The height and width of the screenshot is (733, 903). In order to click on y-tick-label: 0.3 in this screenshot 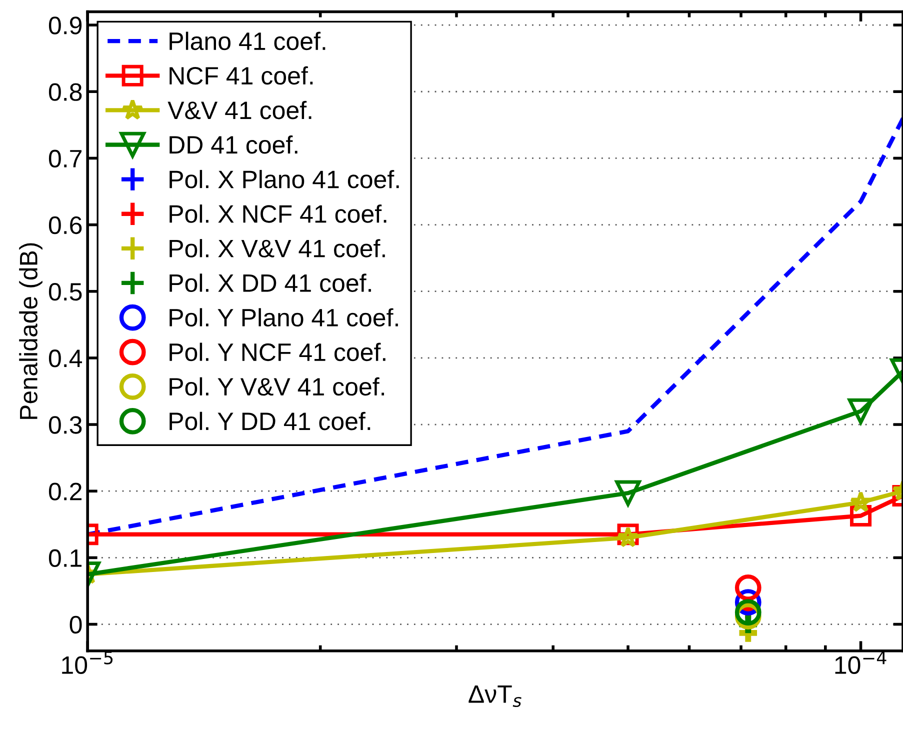, I will do `click(65, 425)`.